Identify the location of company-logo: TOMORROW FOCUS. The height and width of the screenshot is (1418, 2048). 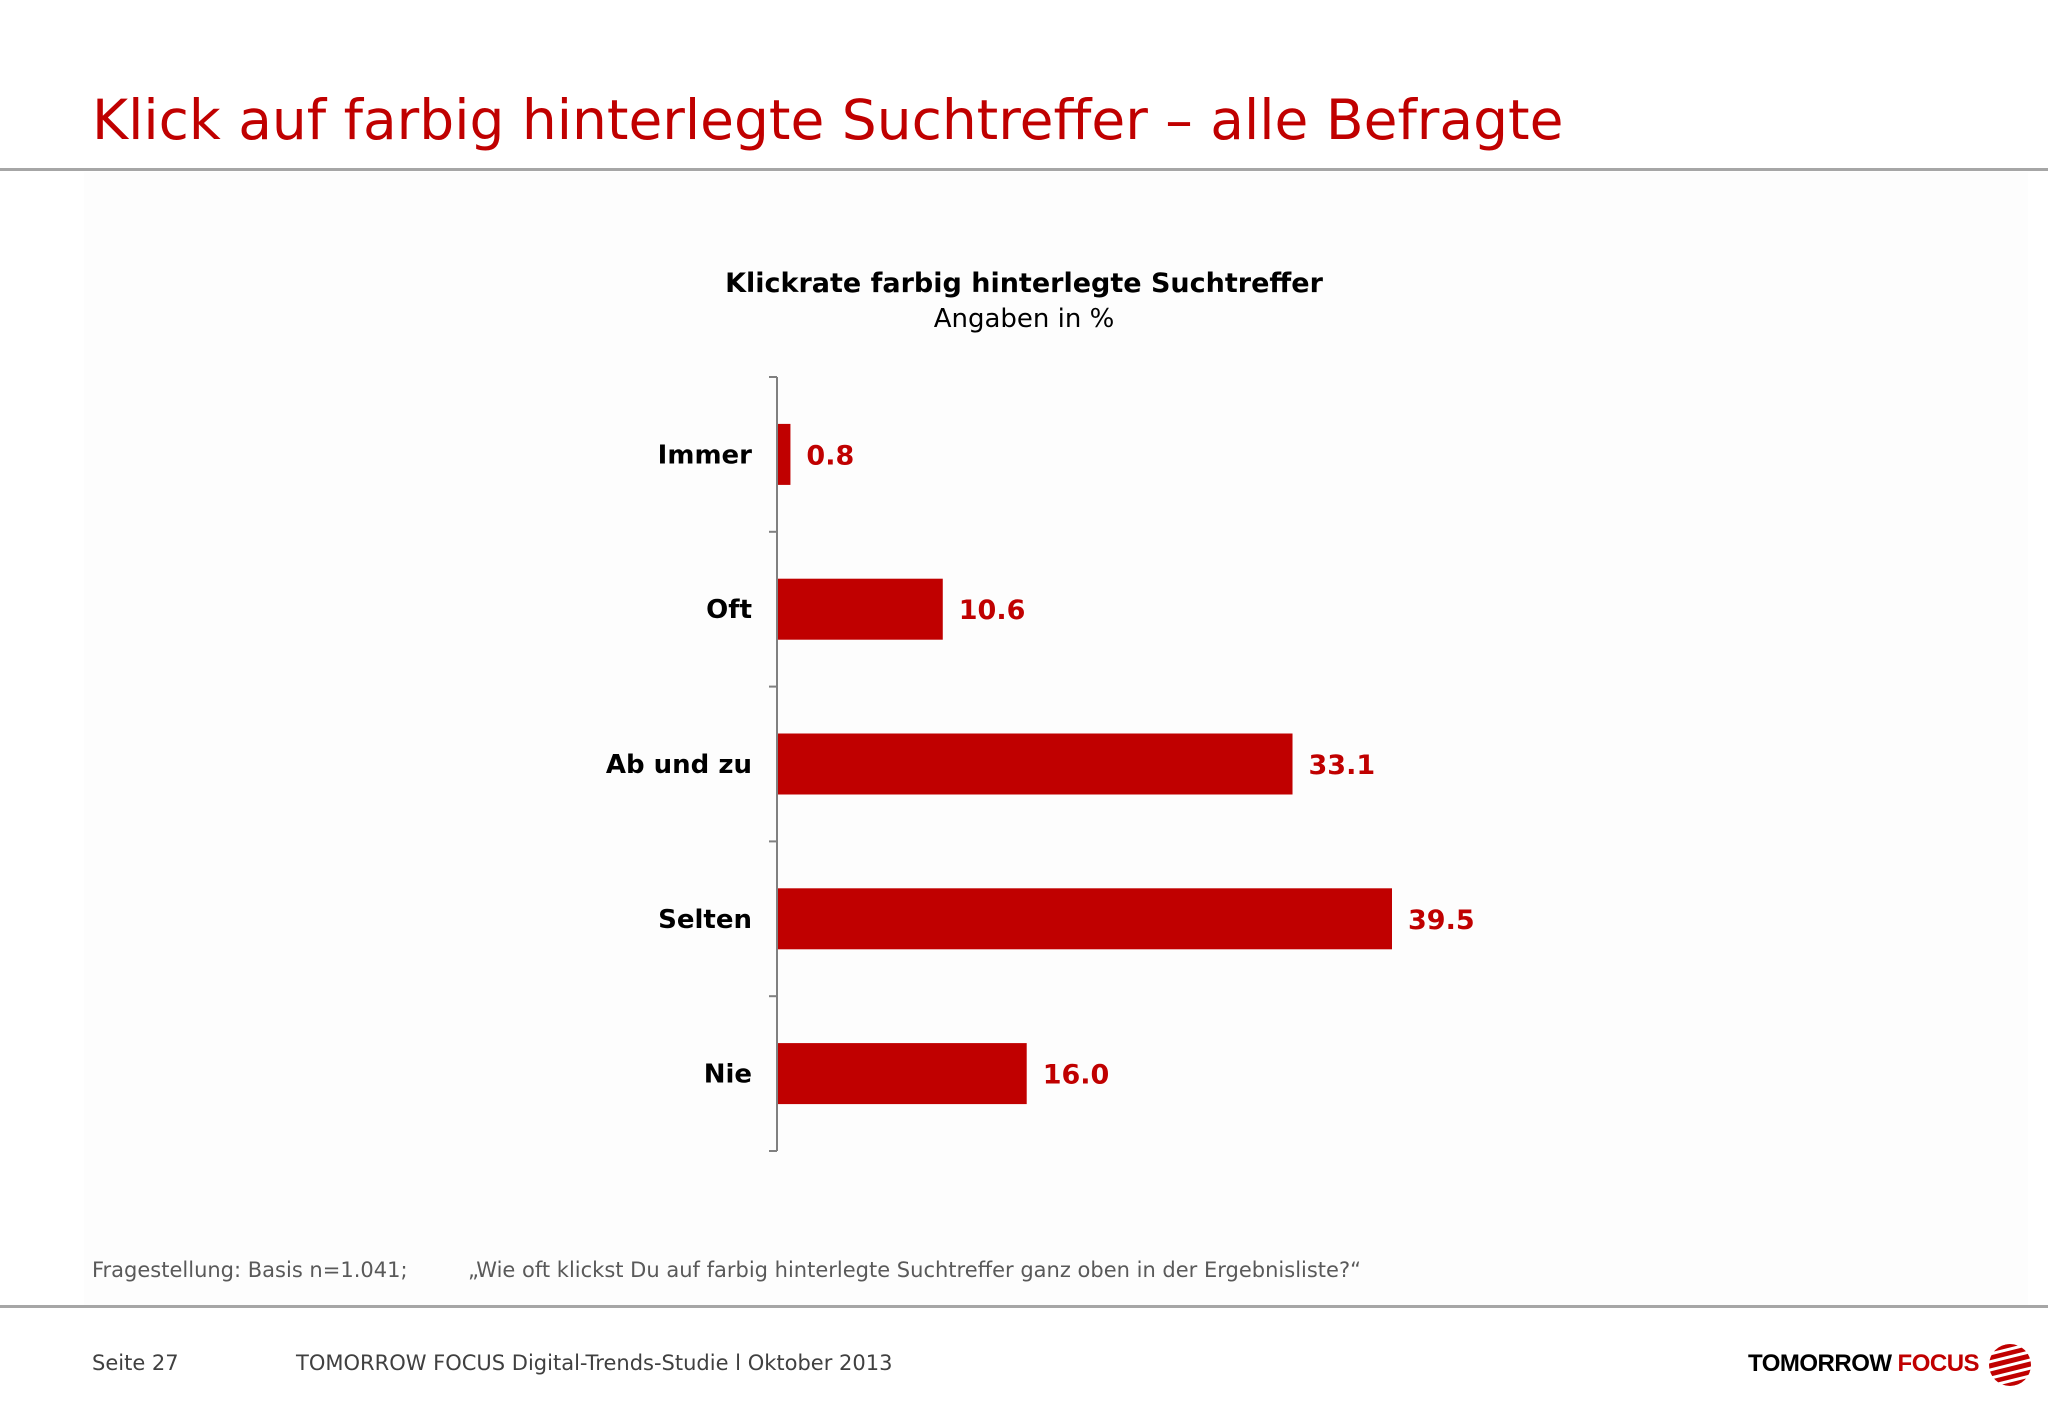
(1891, 1364).